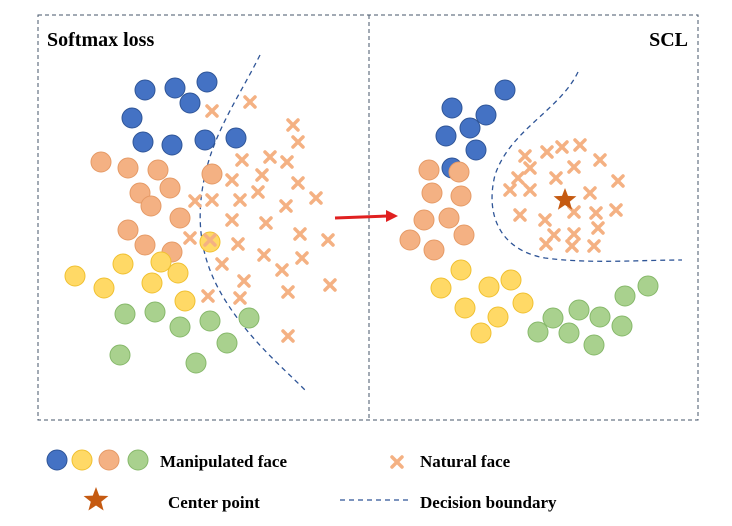  What do you see at coordinates (488, 502) in the screenshot?
I see `legend-label: Decision boundary` at bounding box center [488, 502].